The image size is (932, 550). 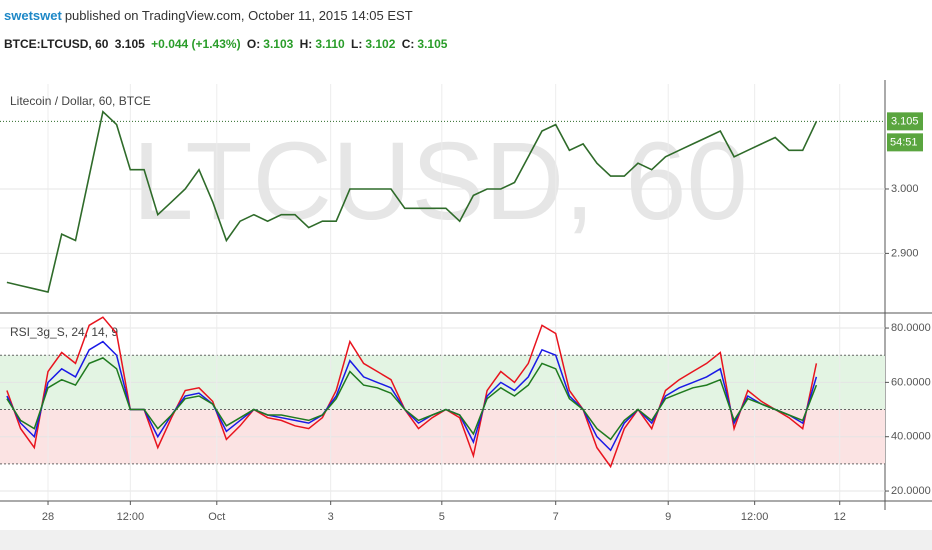 I want to click on y-tick-label: 80.0000, so click(x=911, y=328).